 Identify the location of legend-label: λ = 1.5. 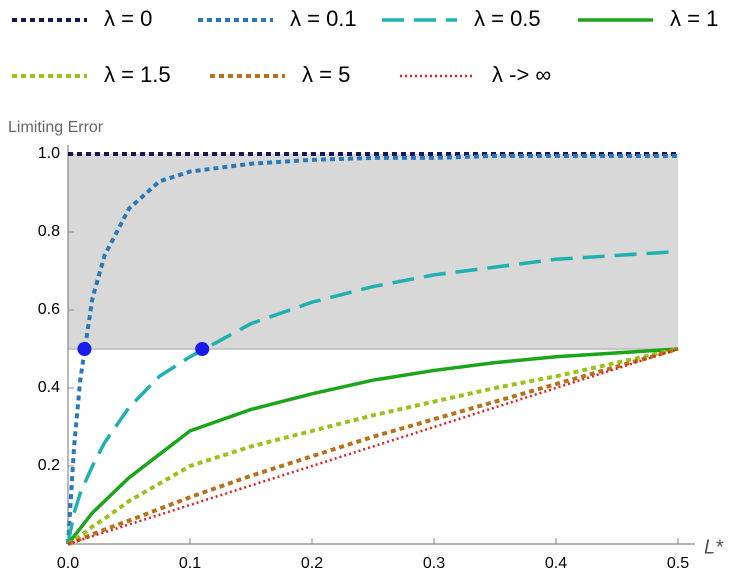
(137, 74).